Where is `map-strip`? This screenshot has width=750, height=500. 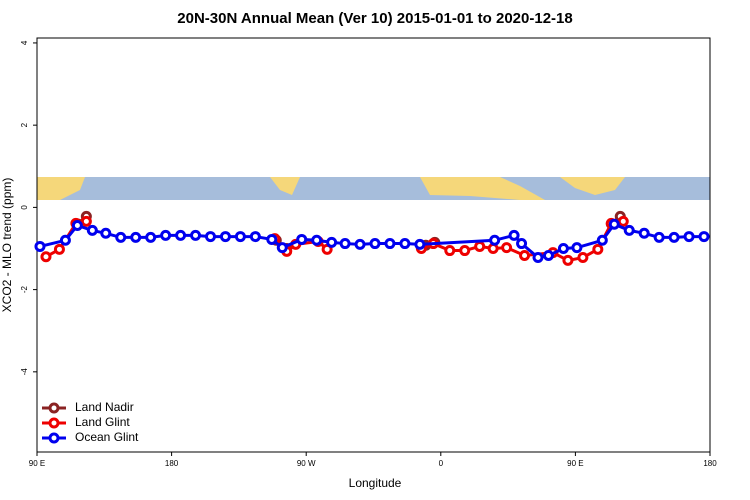 map-strip is located at coordinates (373, 188).